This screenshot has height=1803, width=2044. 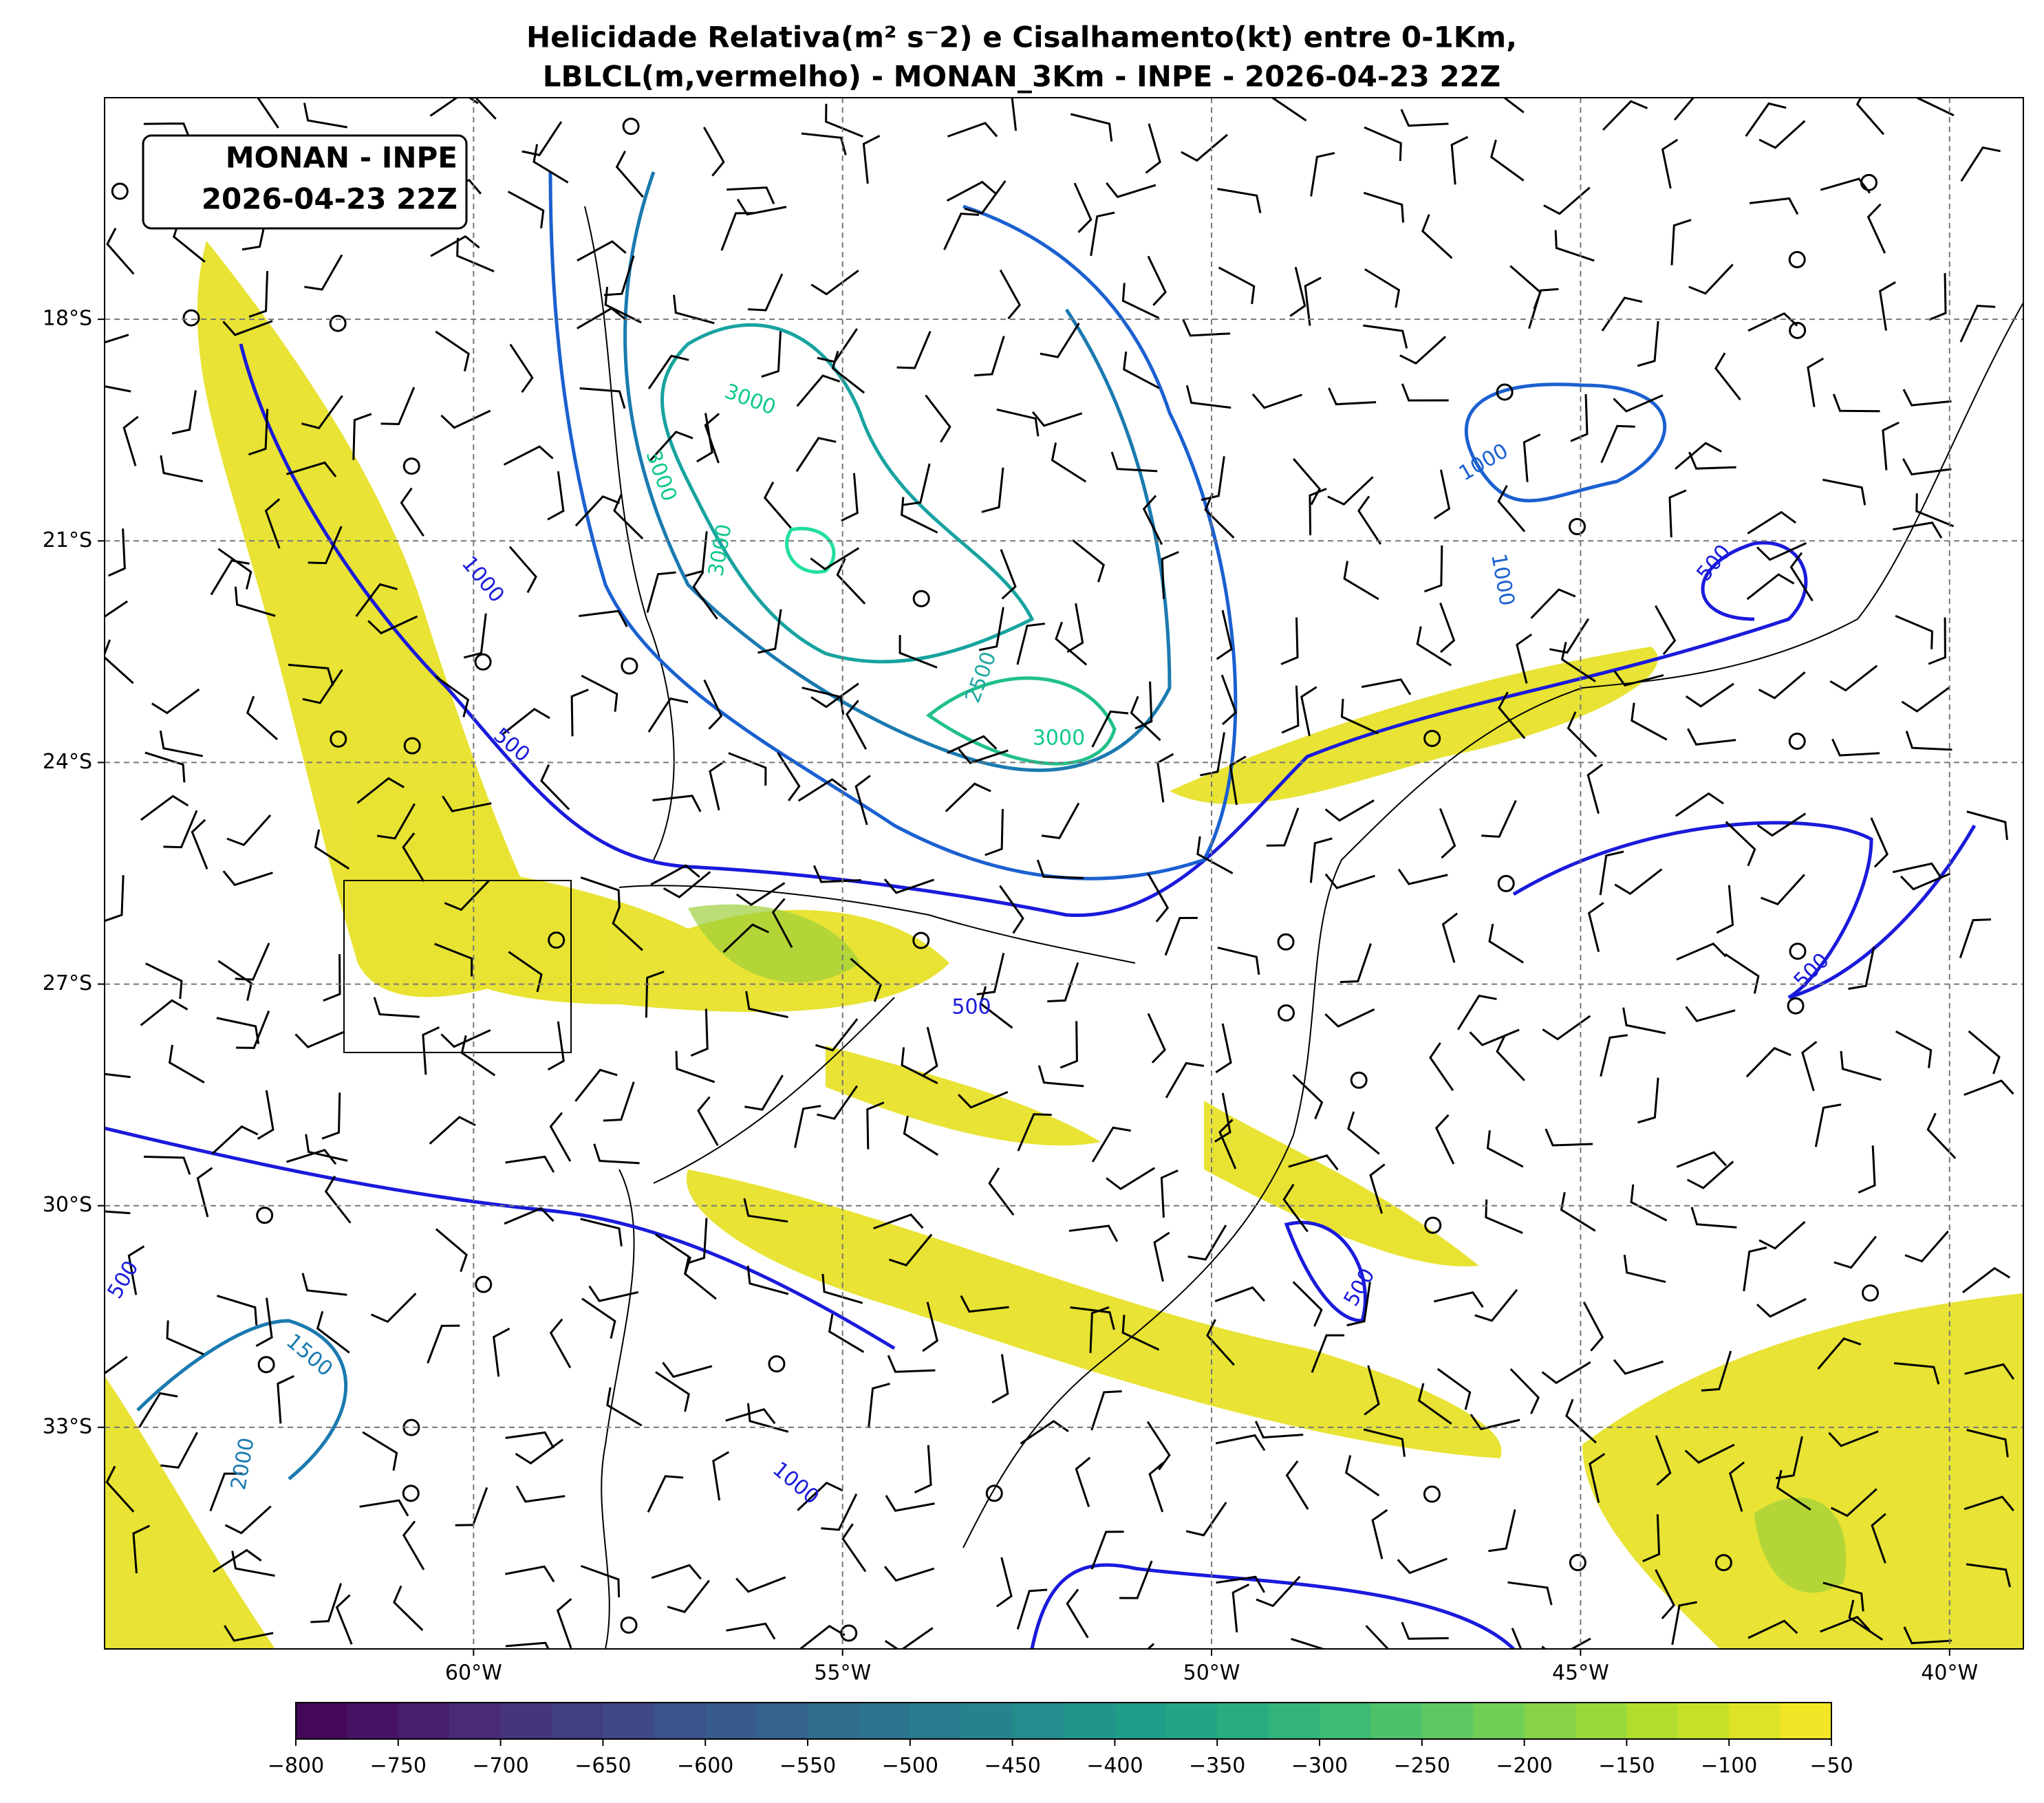 What do you see at coordinates (1949, 1673) in the screenshot?
I see `x-tick-label: 40°W` at bounding box center [1949, 1673].